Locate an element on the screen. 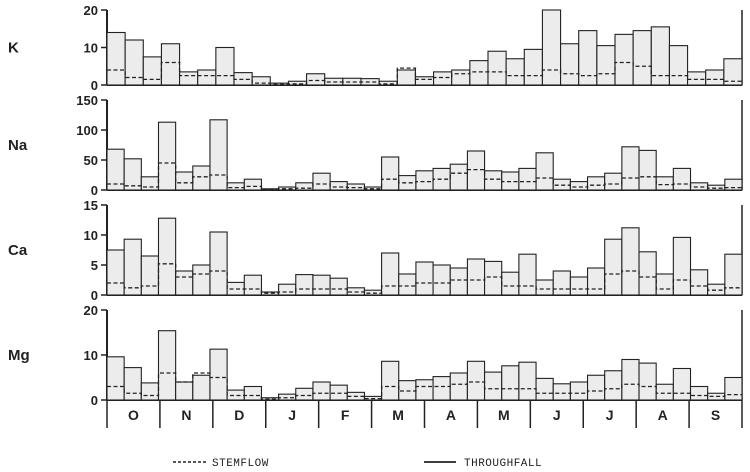 The image size is (750, 472). y-tick-label: 20 is located at coordinates (91, 10).